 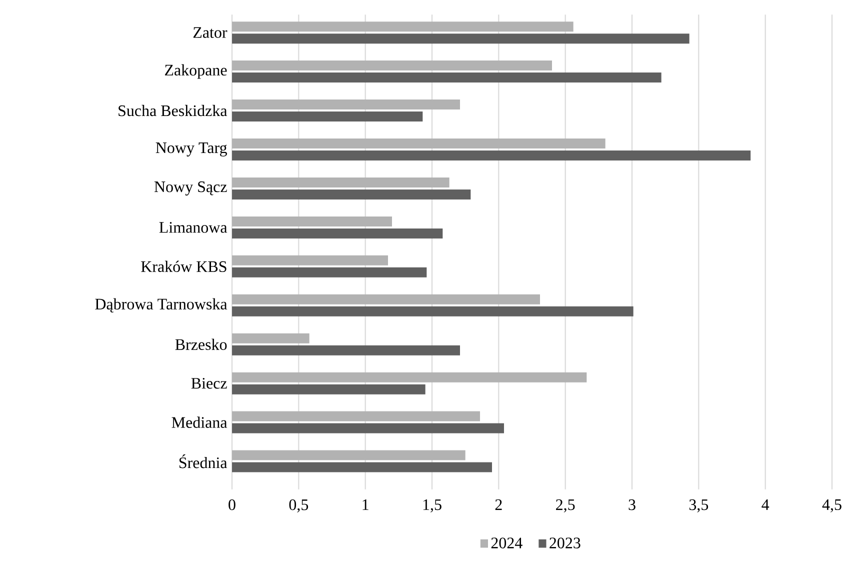 What do you see at coordinates (183, 266) in the screenshot?
I see `y-tick-label: Kraków KBS` at bounding box center [183, 266].